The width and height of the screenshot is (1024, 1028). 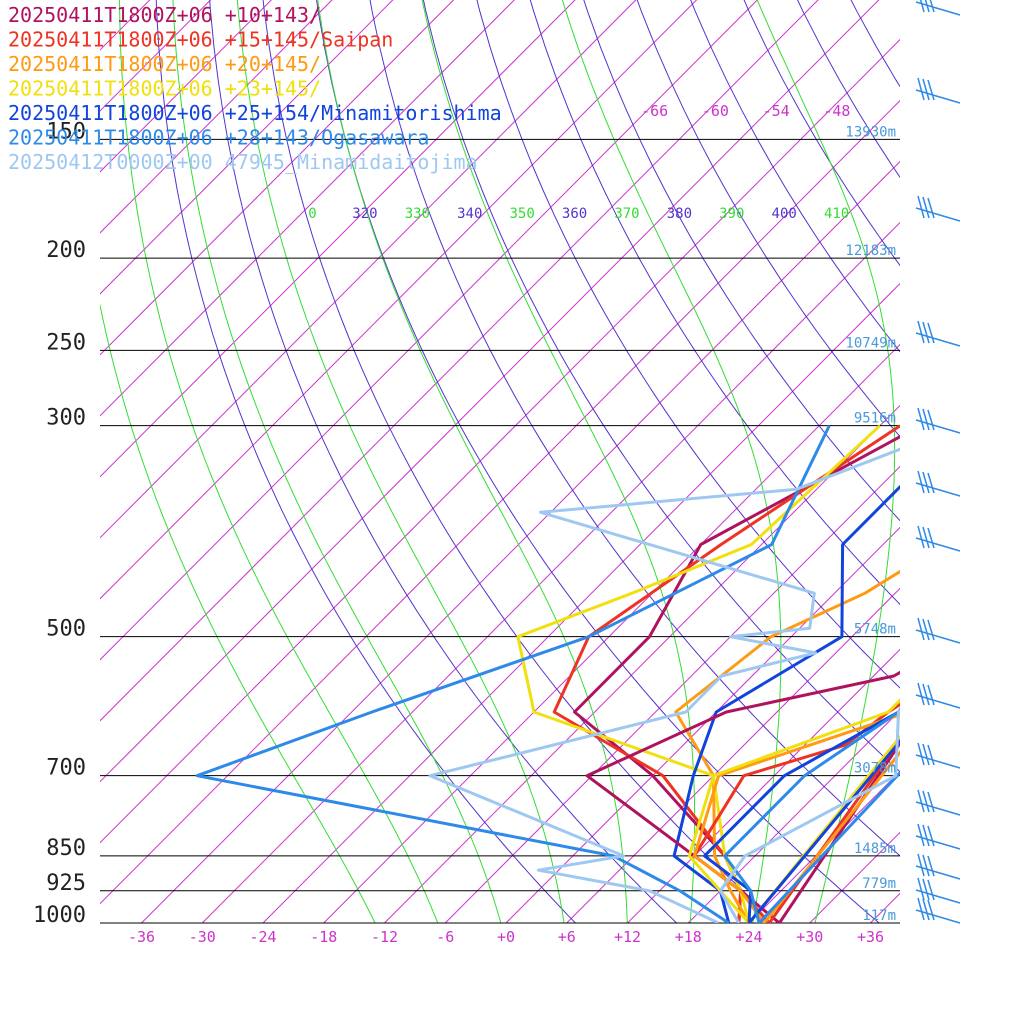 I want to click on theta-label: 350, so click(x=522, y=214).